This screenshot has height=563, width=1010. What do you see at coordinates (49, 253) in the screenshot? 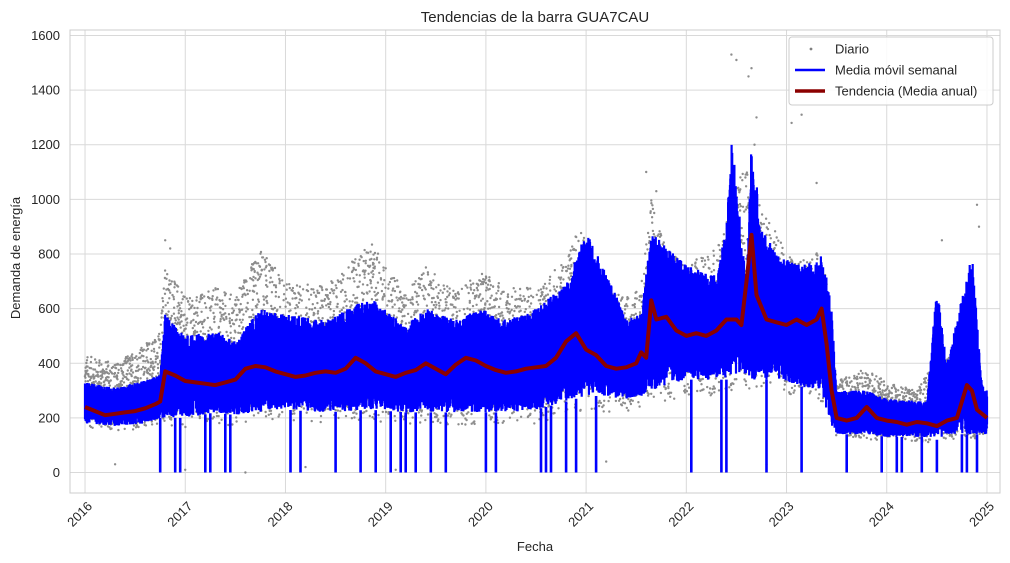
I see `y-tick-label: 800` at bounding box center [49, 253].